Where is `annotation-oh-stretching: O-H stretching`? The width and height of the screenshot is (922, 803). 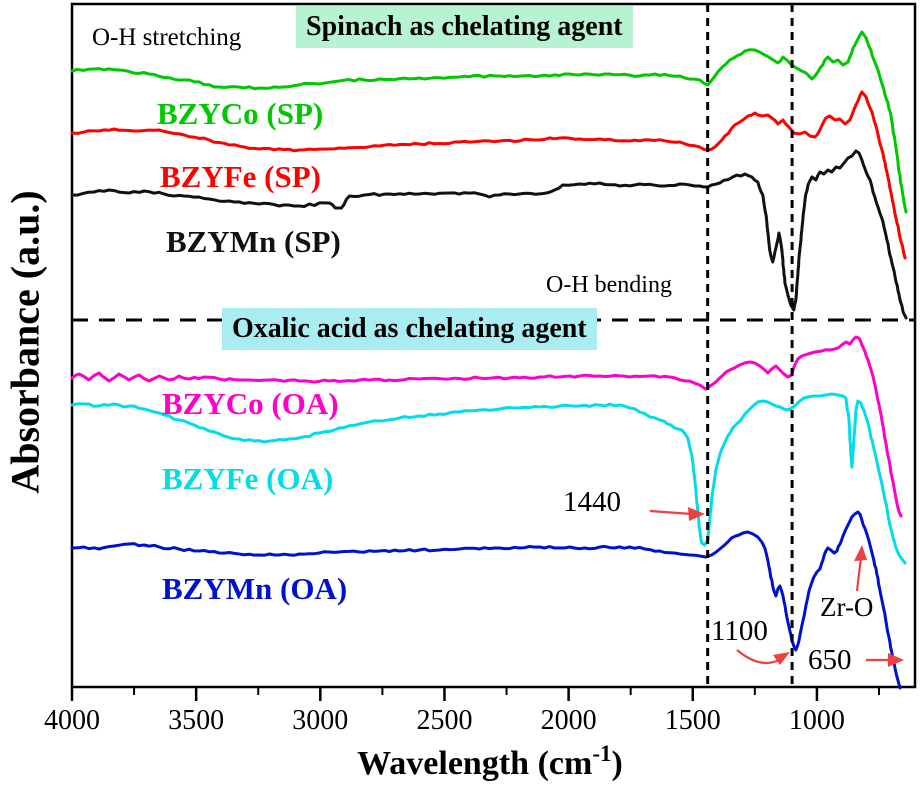 annotation-oh-stretching: O-H stretching is located at coordinates (167, 37).